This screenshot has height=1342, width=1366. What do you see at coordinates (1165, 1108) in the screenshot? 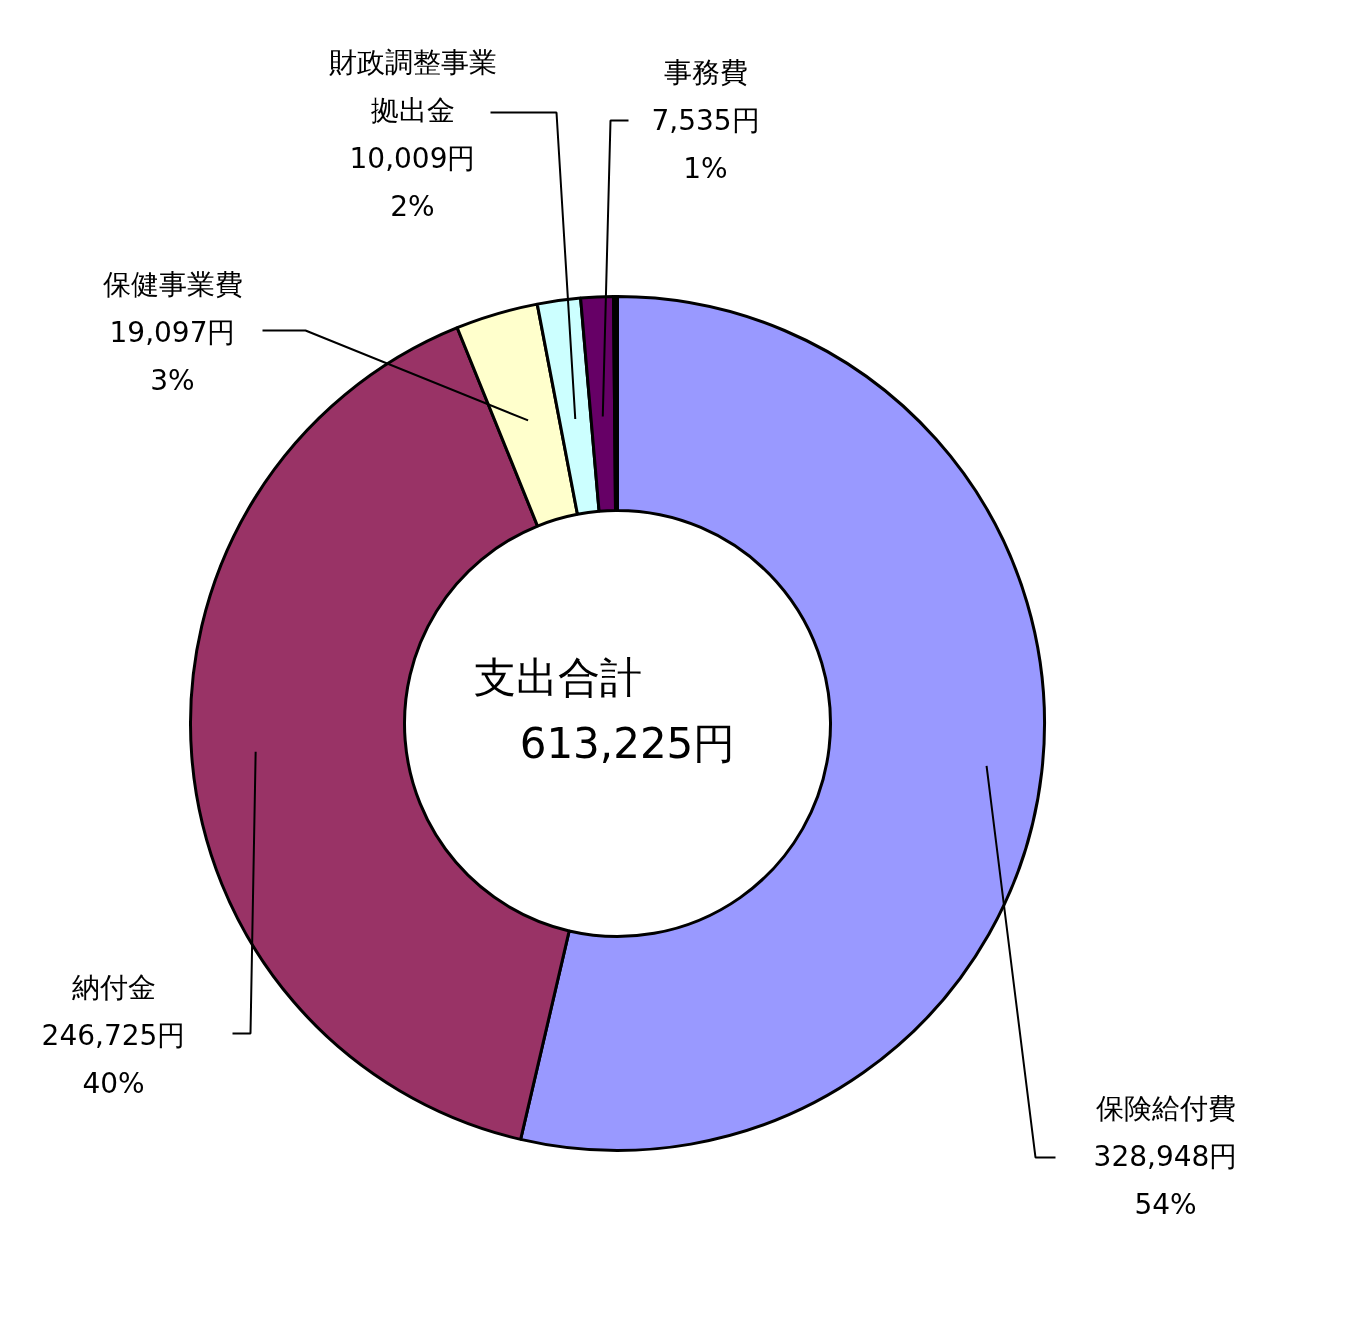
I see `slice-label: 保険給付費` at bounding box center [1165, 1108].